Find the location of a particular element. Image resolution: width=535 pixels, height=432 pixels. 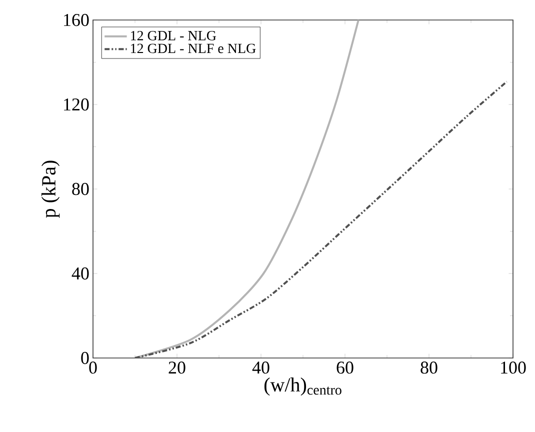

x-tick-label: 100 is located at coordinates (513, 368).